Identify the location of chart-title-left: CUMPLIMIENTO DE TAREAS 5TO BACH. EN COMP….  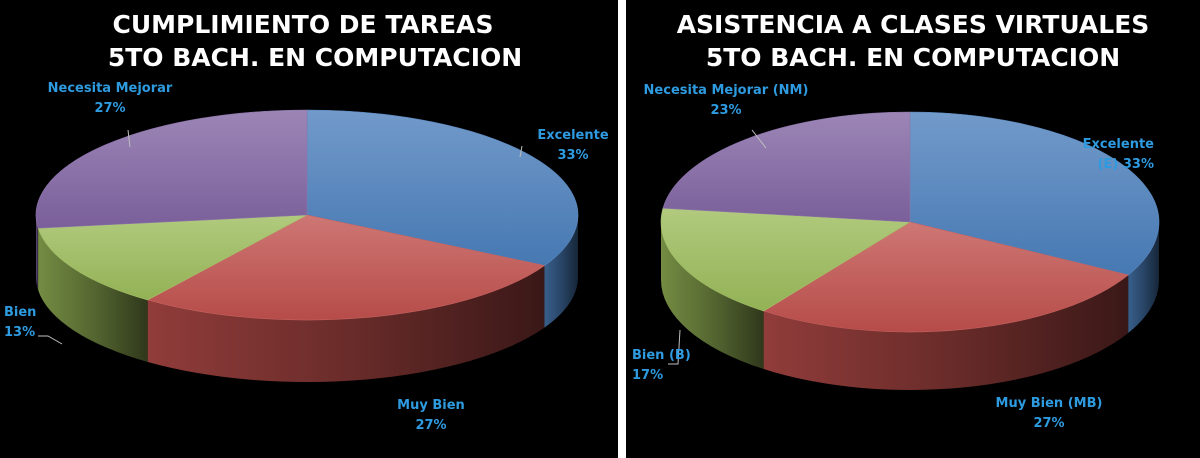
(309, 41).